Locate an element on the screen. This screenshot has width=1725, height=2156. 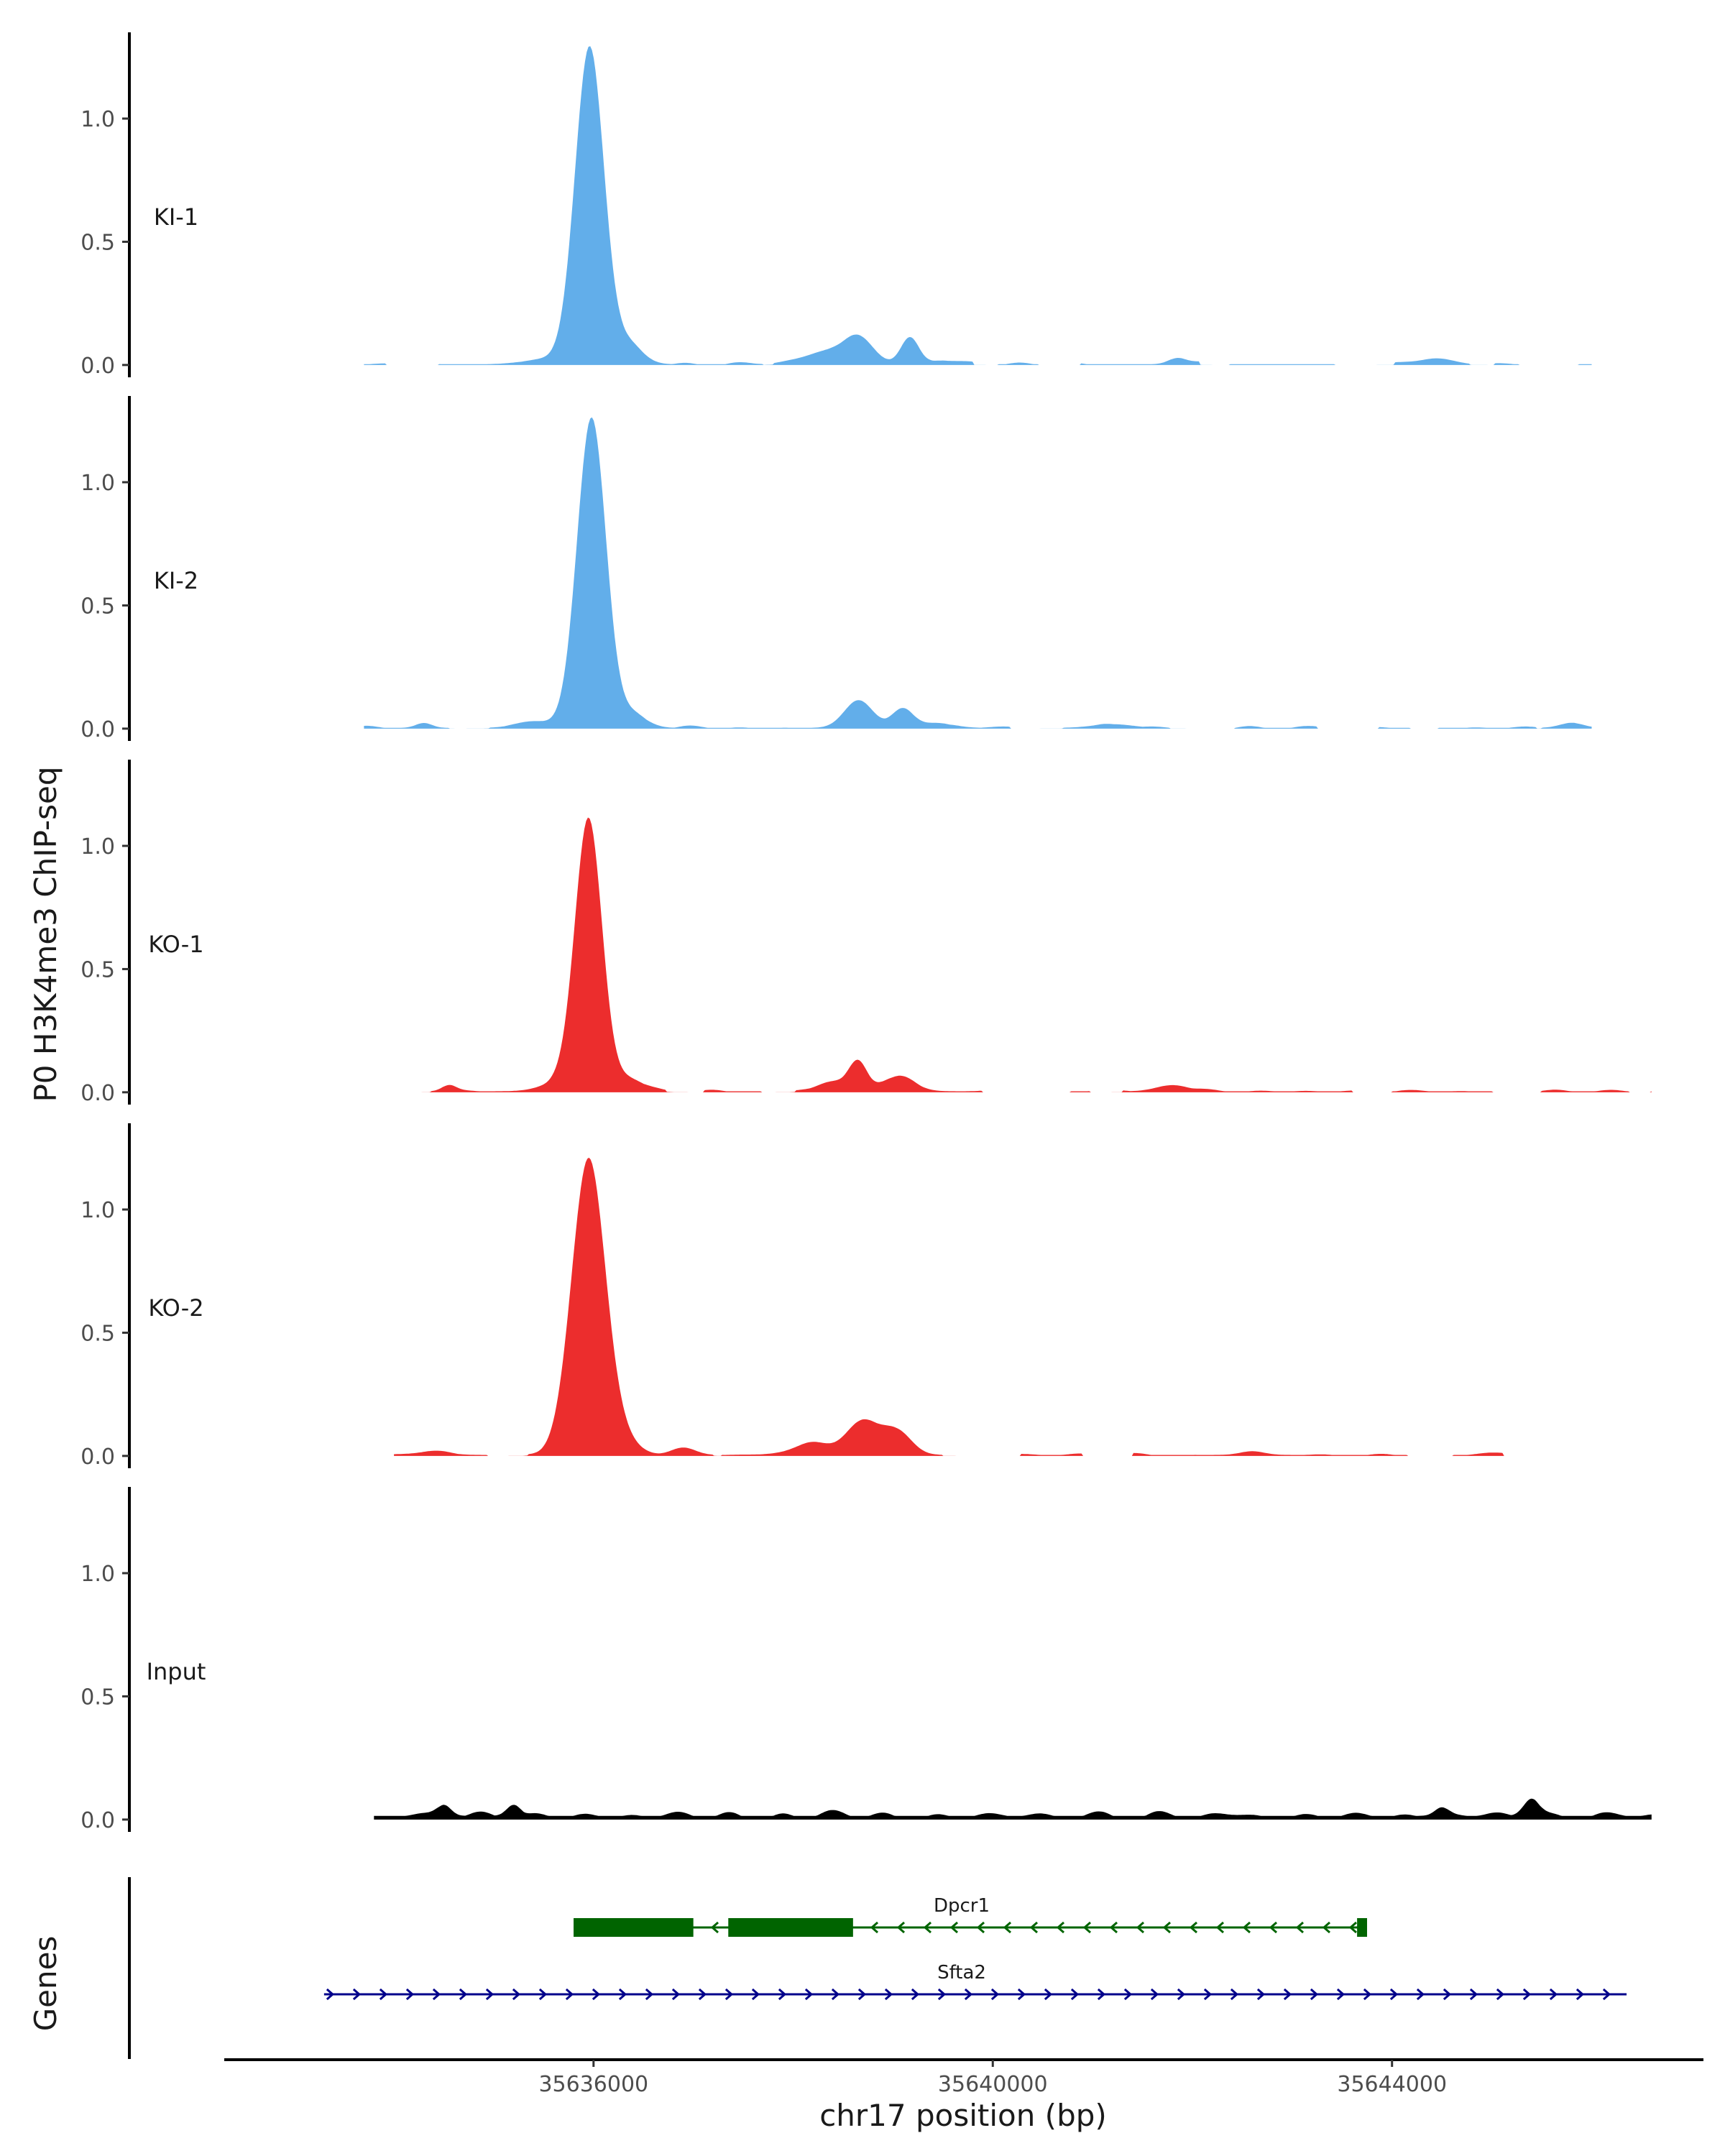
track-panel-ki-2: 0.0 0.5 1.0 KI-2 is located at coordinates (836, 569).